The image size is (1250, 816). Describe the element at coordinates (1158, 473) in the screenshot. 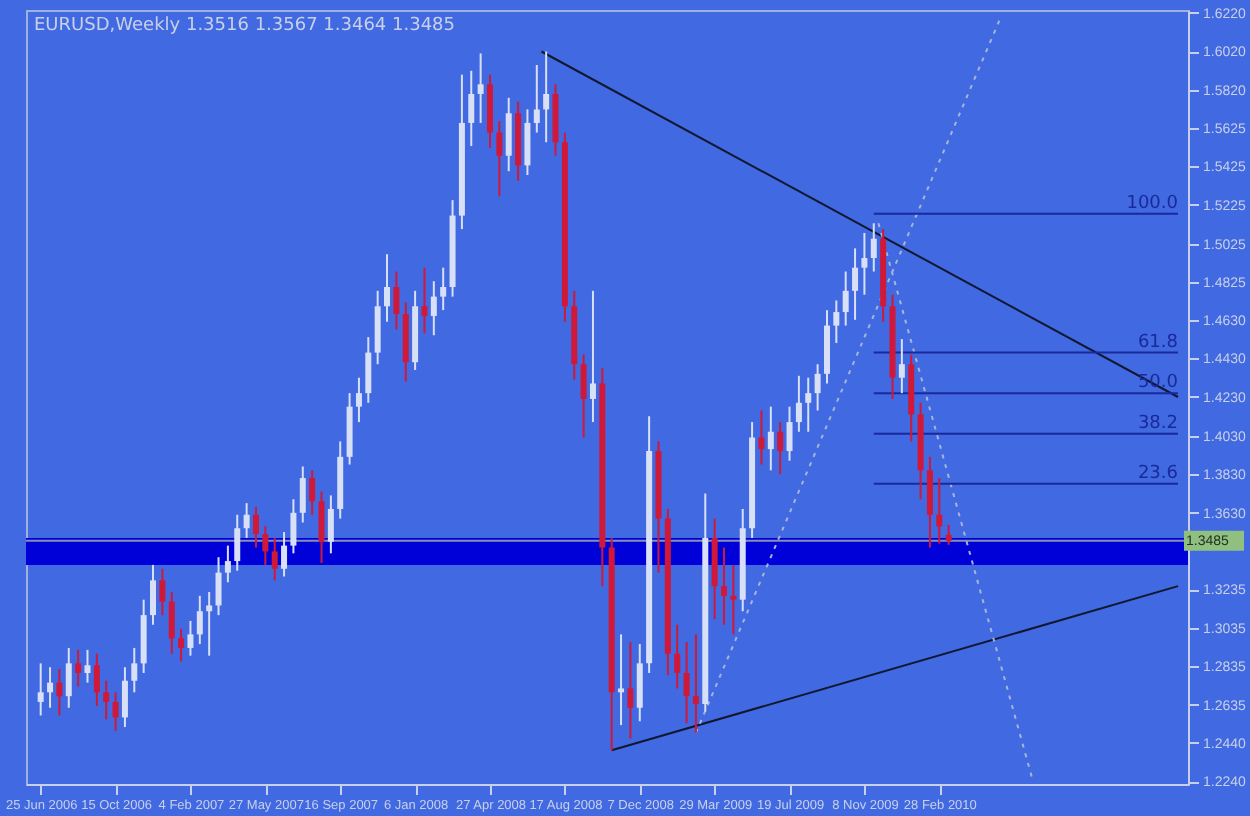

I see `series-label: 23.6` at that location.